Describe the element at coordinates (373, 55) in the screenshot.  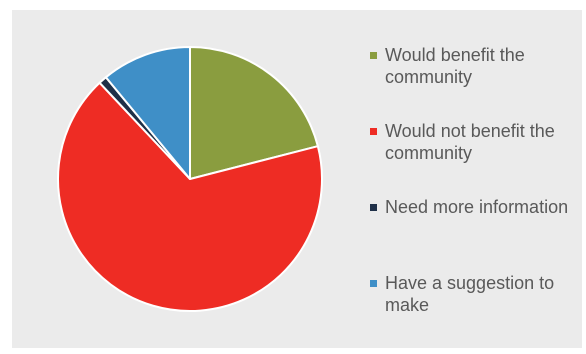
I see `legend-swatch-benefit` at that location.